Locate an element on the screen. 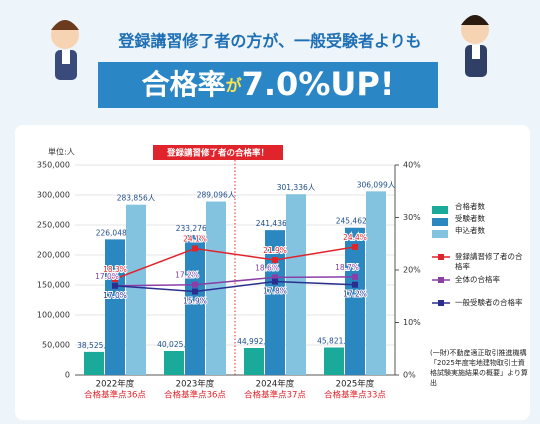 Image resolution: width=540 pixels, height=424 pixels. annotation-box is located at coordinates (218, 152).